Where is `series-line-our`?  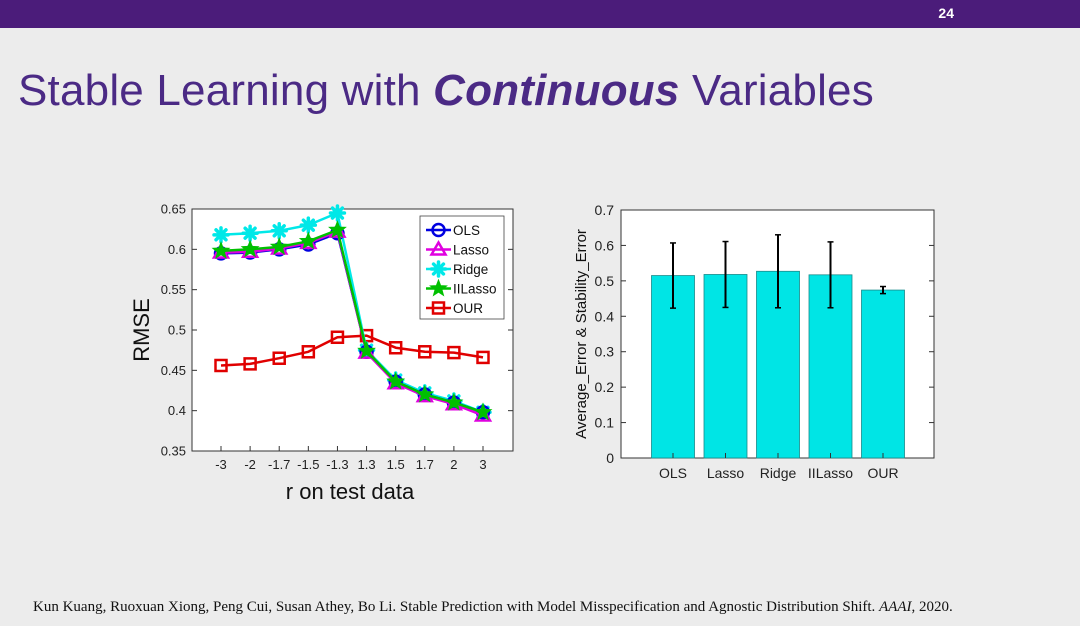
series-line-our is located at coordinates (352, 350).